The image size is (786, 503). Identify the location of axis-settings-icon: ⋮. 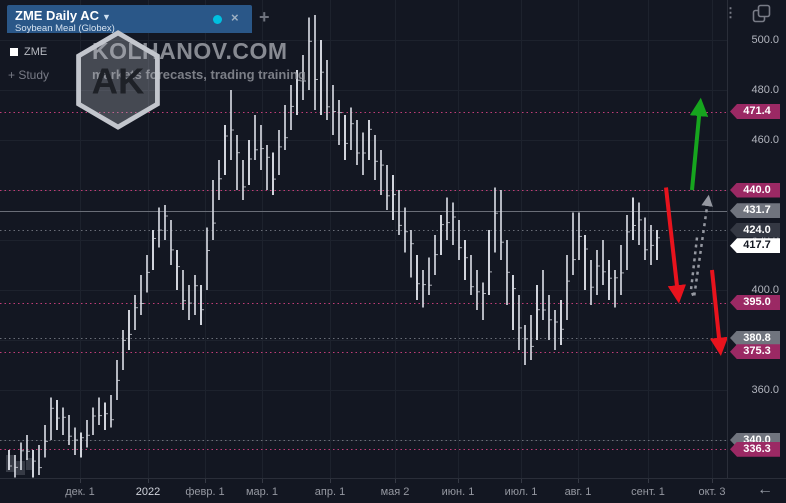
(730, 12).